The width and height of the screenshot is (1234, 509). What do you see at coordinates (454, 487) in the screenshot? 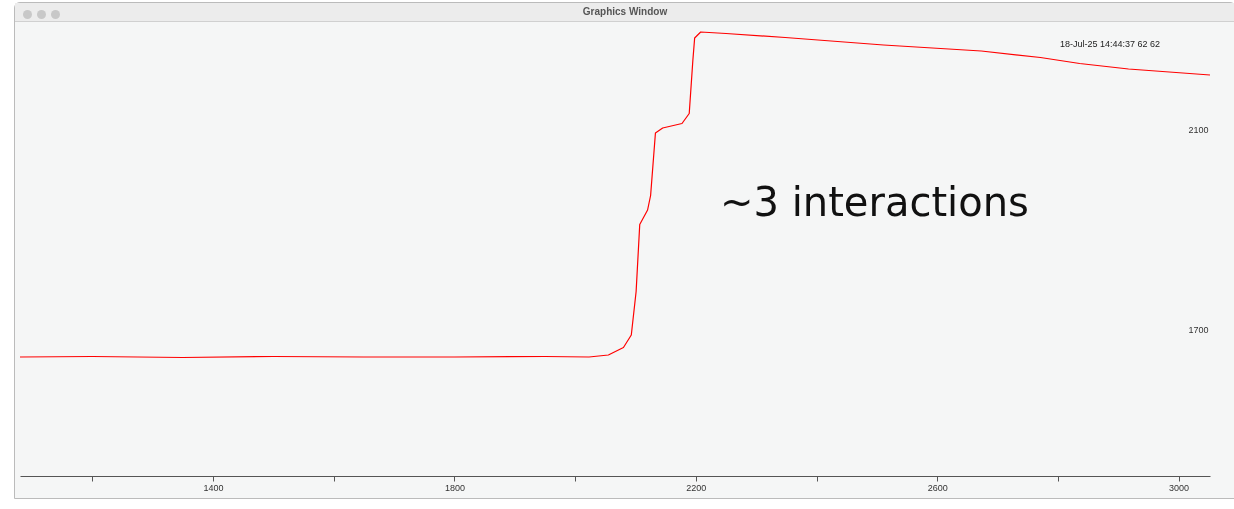
I see `x-tick-label: 1800` at bounding box center [454, 487].